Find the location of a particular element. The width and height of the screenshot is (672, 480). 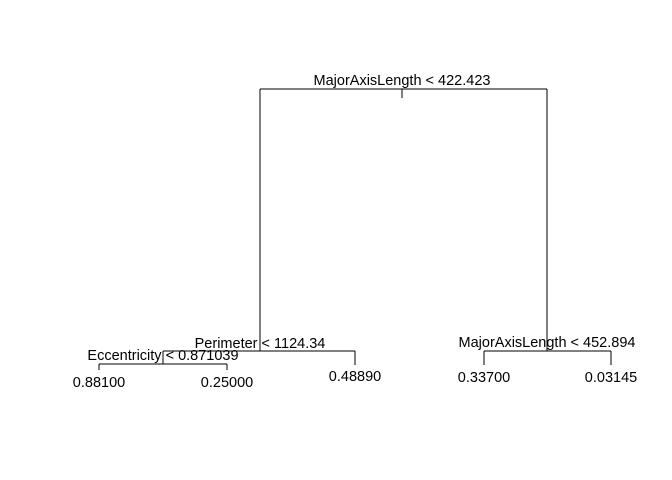

left-split-label: Perimeter < 1124.34 is located at coordinates (260, 344).